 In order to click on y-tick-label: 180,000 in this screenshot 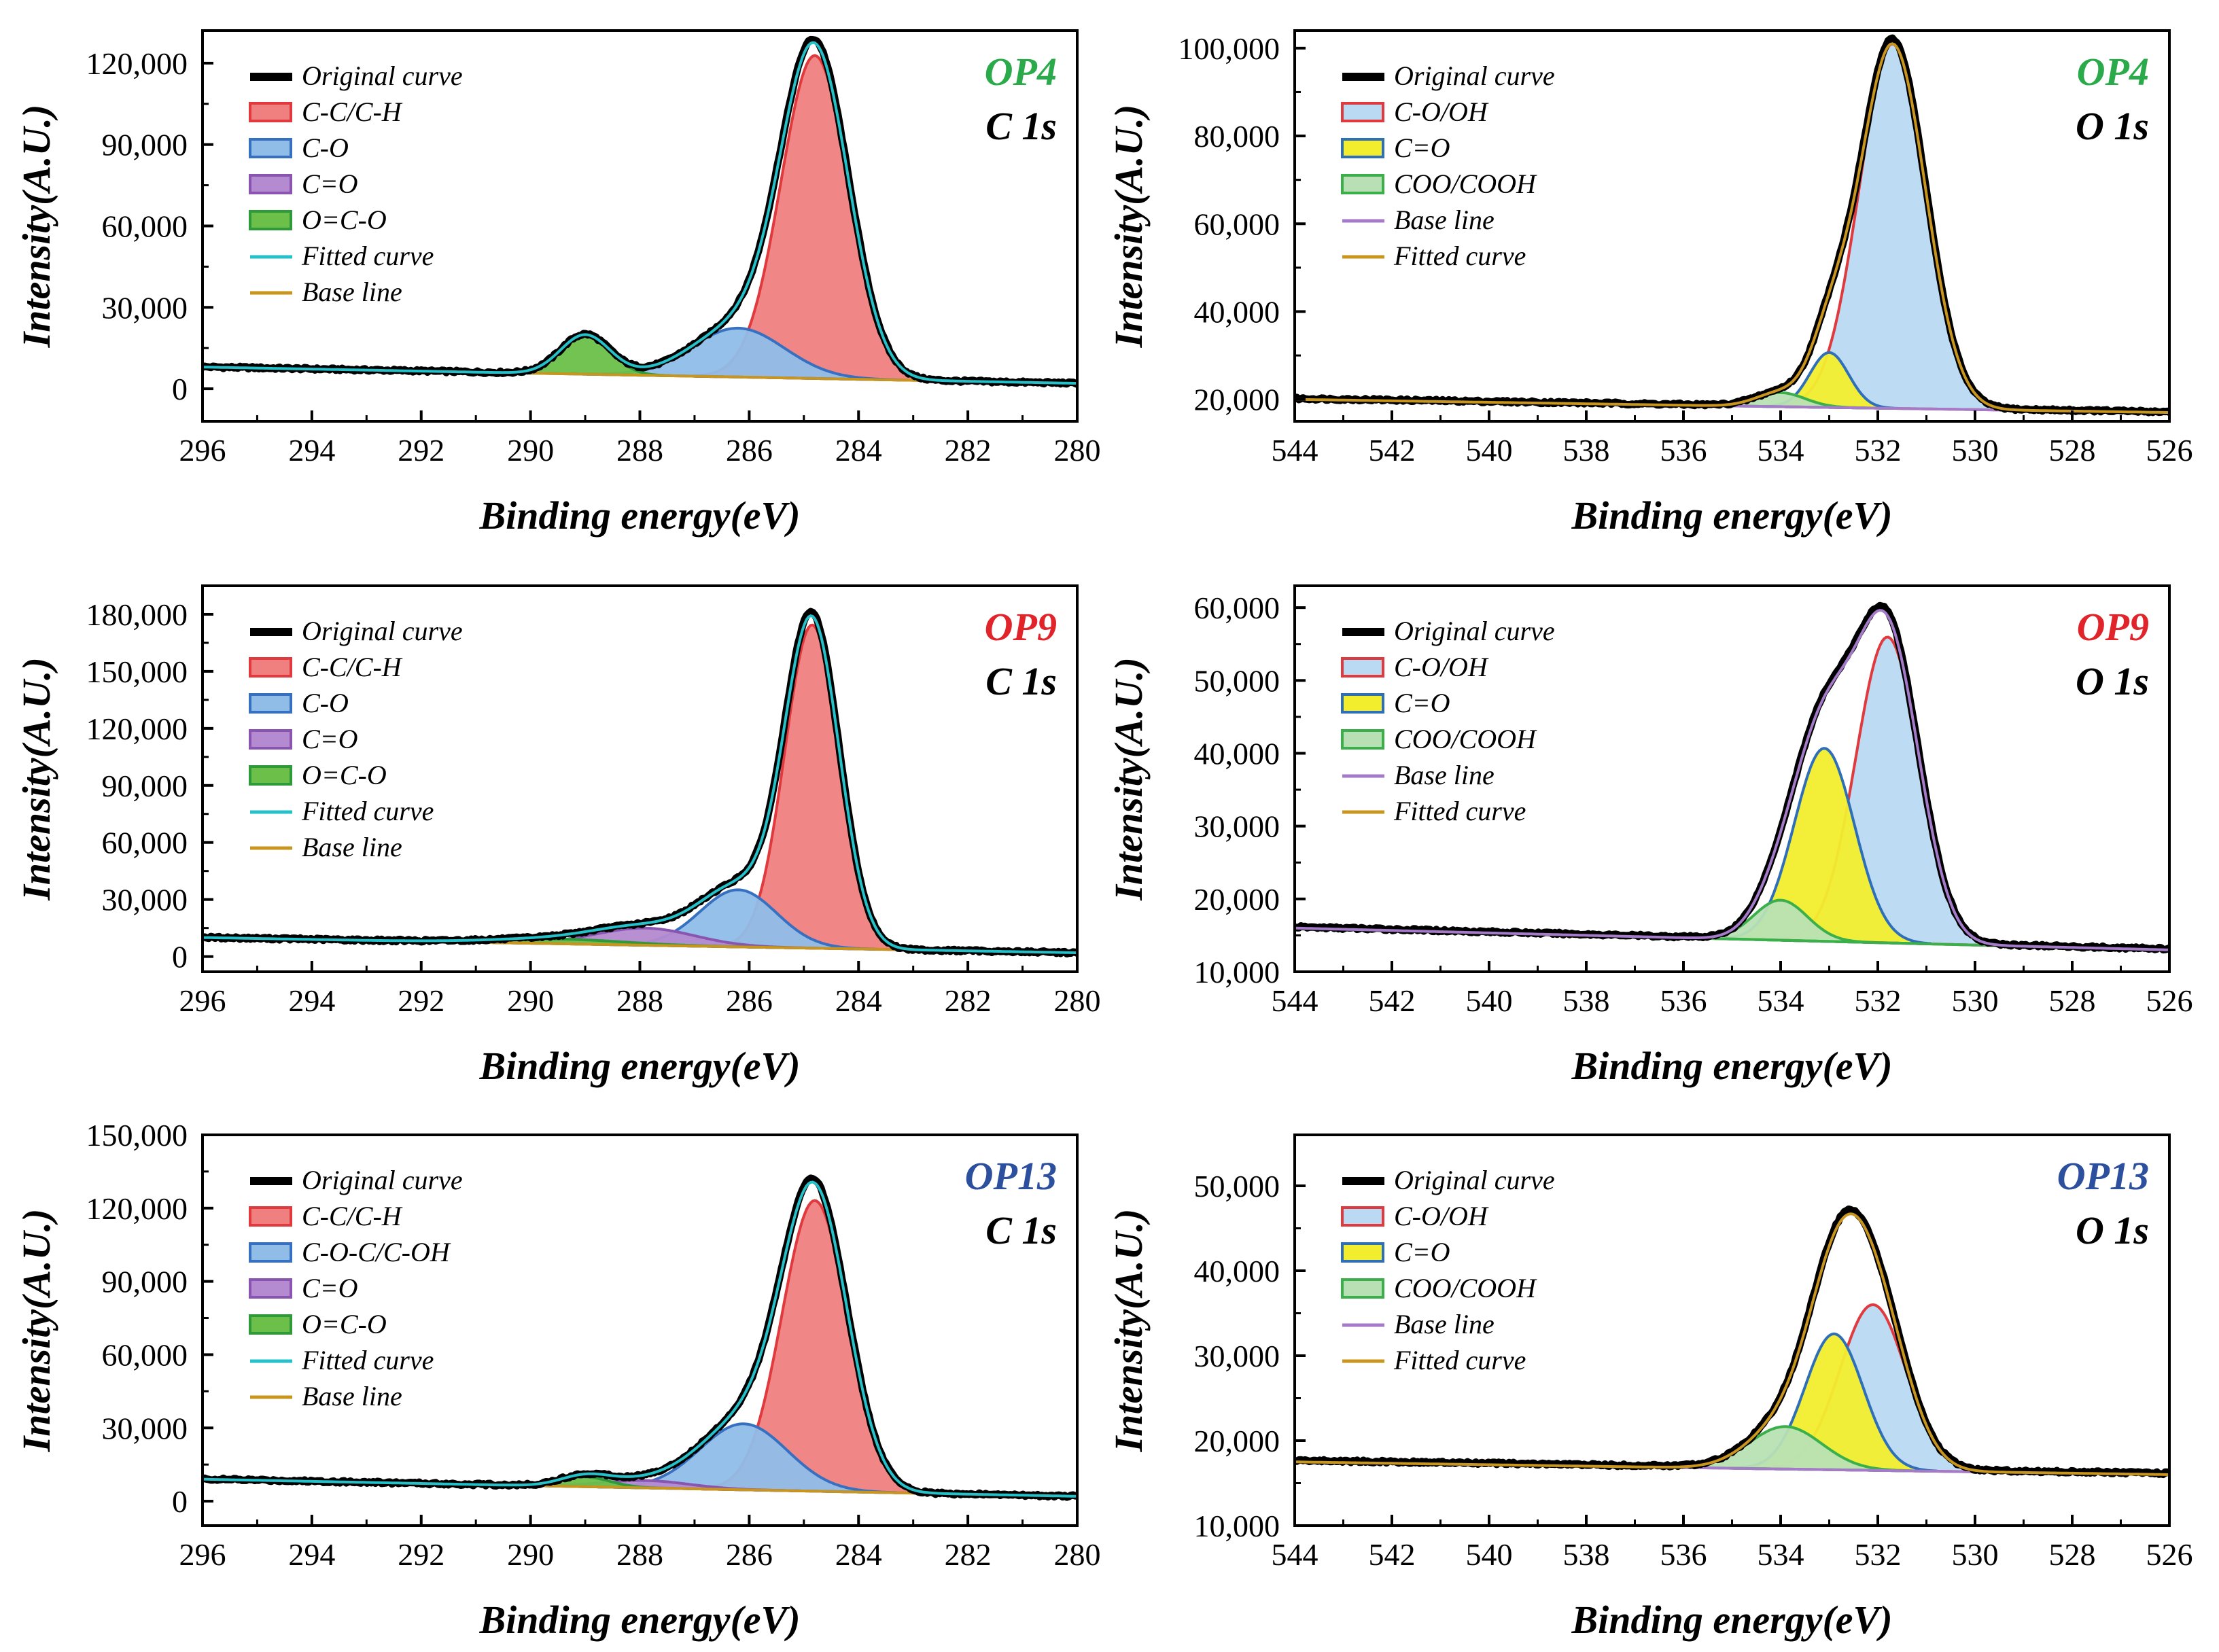, I will do `click(137, 614)`.